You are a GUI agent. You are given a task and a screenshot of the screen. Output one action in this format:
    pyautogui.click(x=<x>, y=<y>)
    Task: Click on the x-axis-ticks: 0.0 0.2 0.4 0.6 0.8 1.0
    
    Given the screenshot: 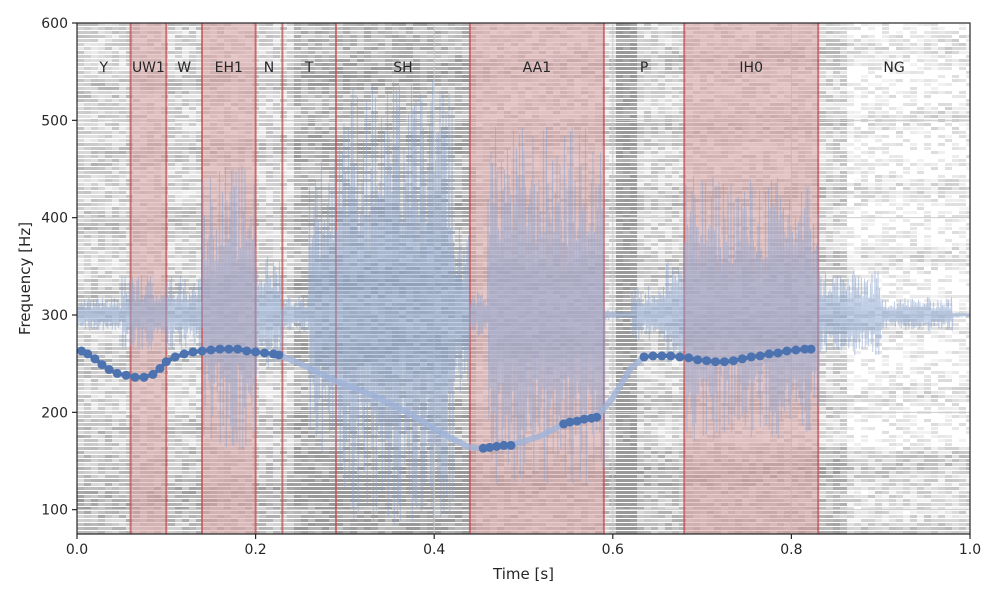 What is the action you would take?
    pyautogui.click(x=523, y=546)
    